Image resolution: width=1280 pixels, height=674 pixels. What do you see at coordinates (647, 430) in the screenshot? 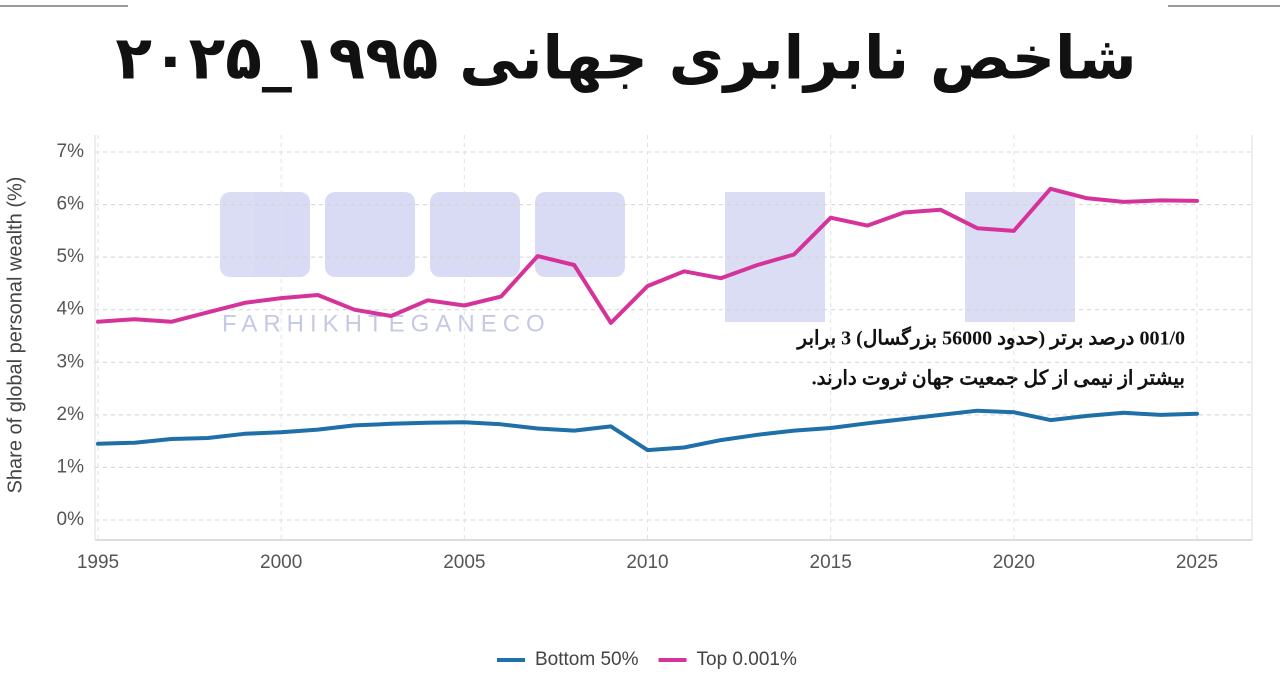
I see `series-line` at bounding box center [647, 430].